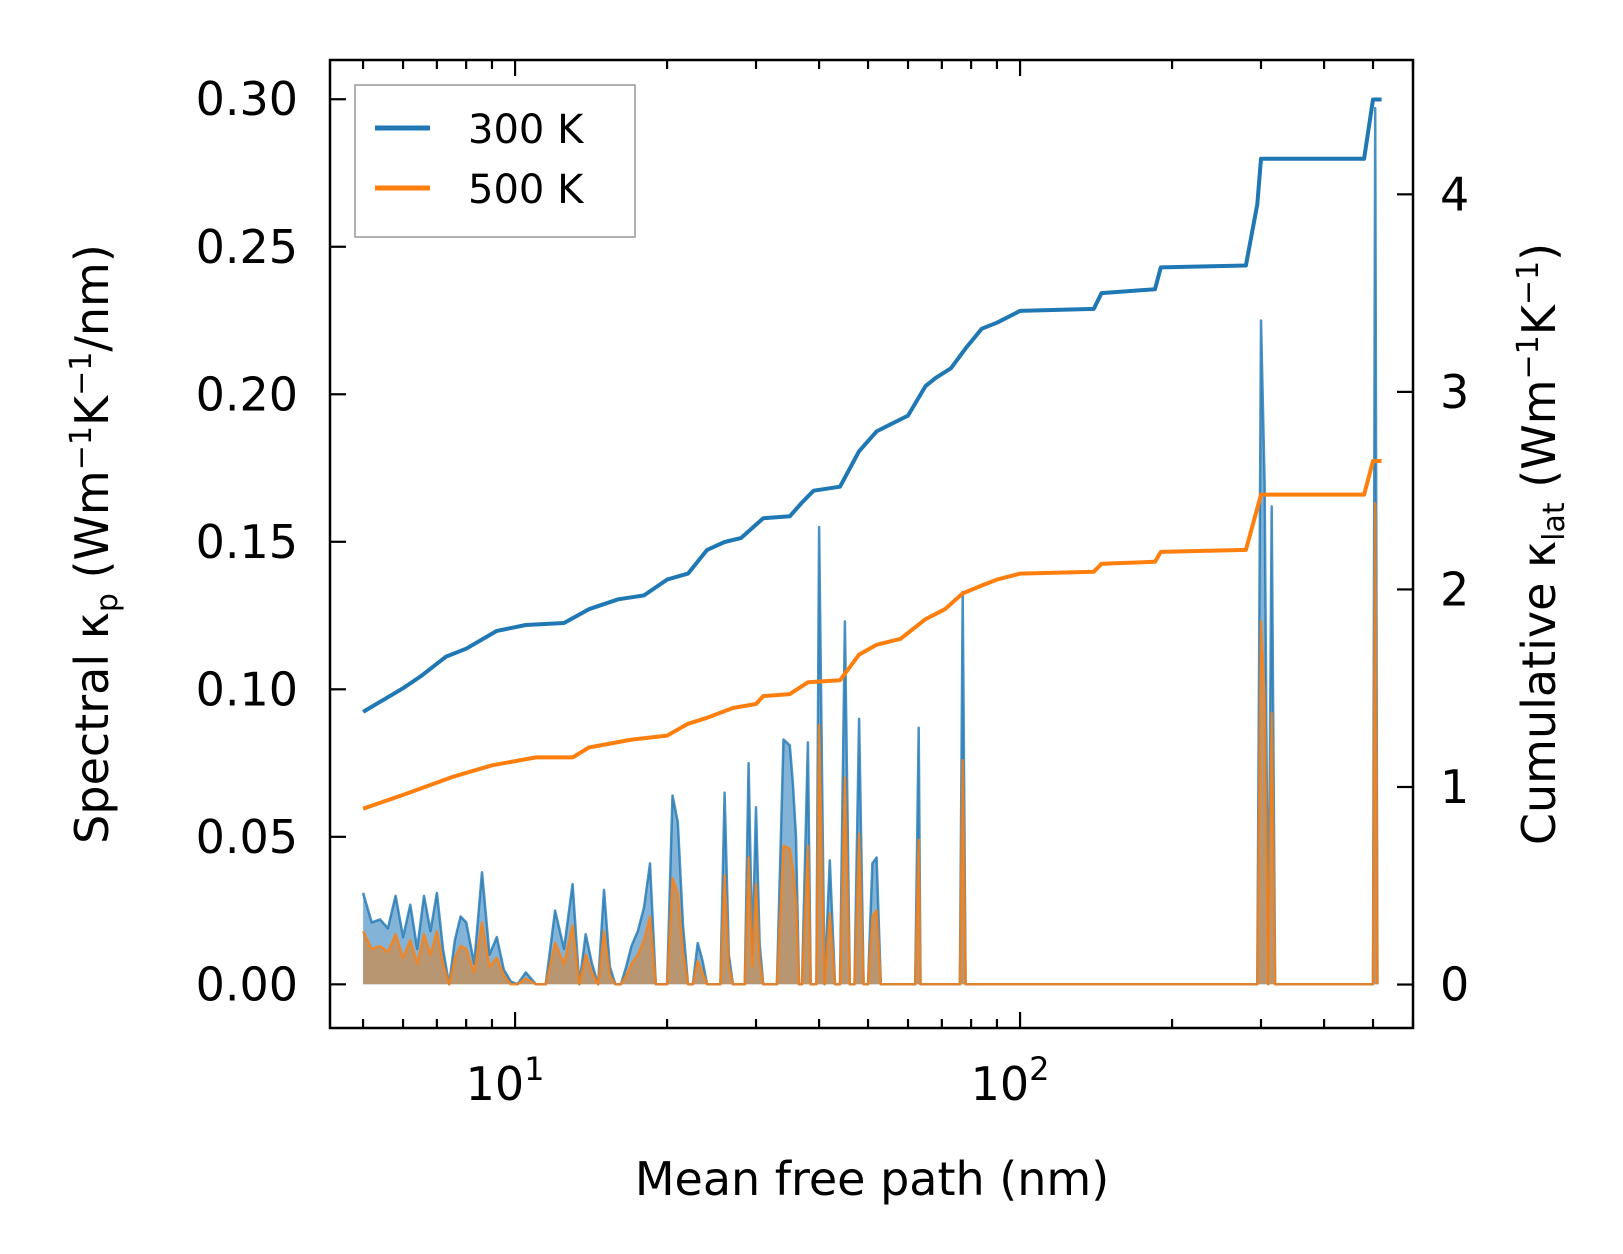  Describe the element at coordinates (92, 728) in the screenshot. I see `left-axis-title-main: Spectral κ` at that location.